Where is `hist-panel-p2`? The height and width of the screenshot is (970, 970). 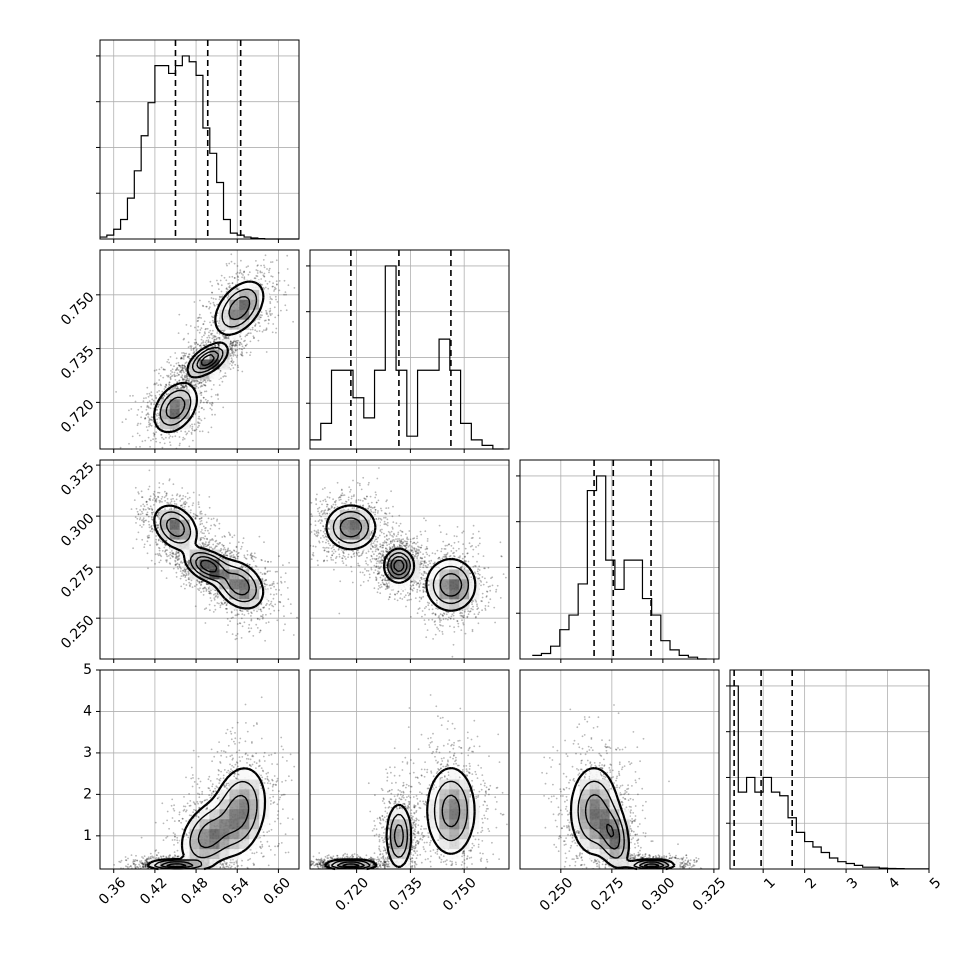 hist-panel-p2 is located at coordinates (618, 561).